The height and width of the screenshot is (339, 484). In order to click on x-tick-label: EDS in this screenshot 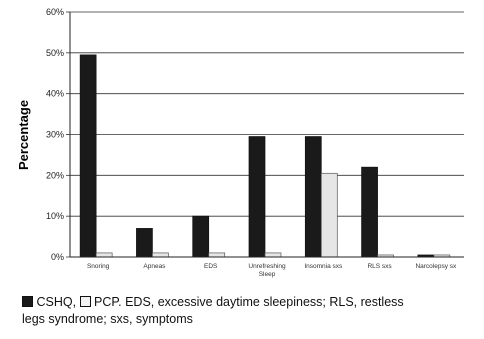, I will do `click(211, 266)`.